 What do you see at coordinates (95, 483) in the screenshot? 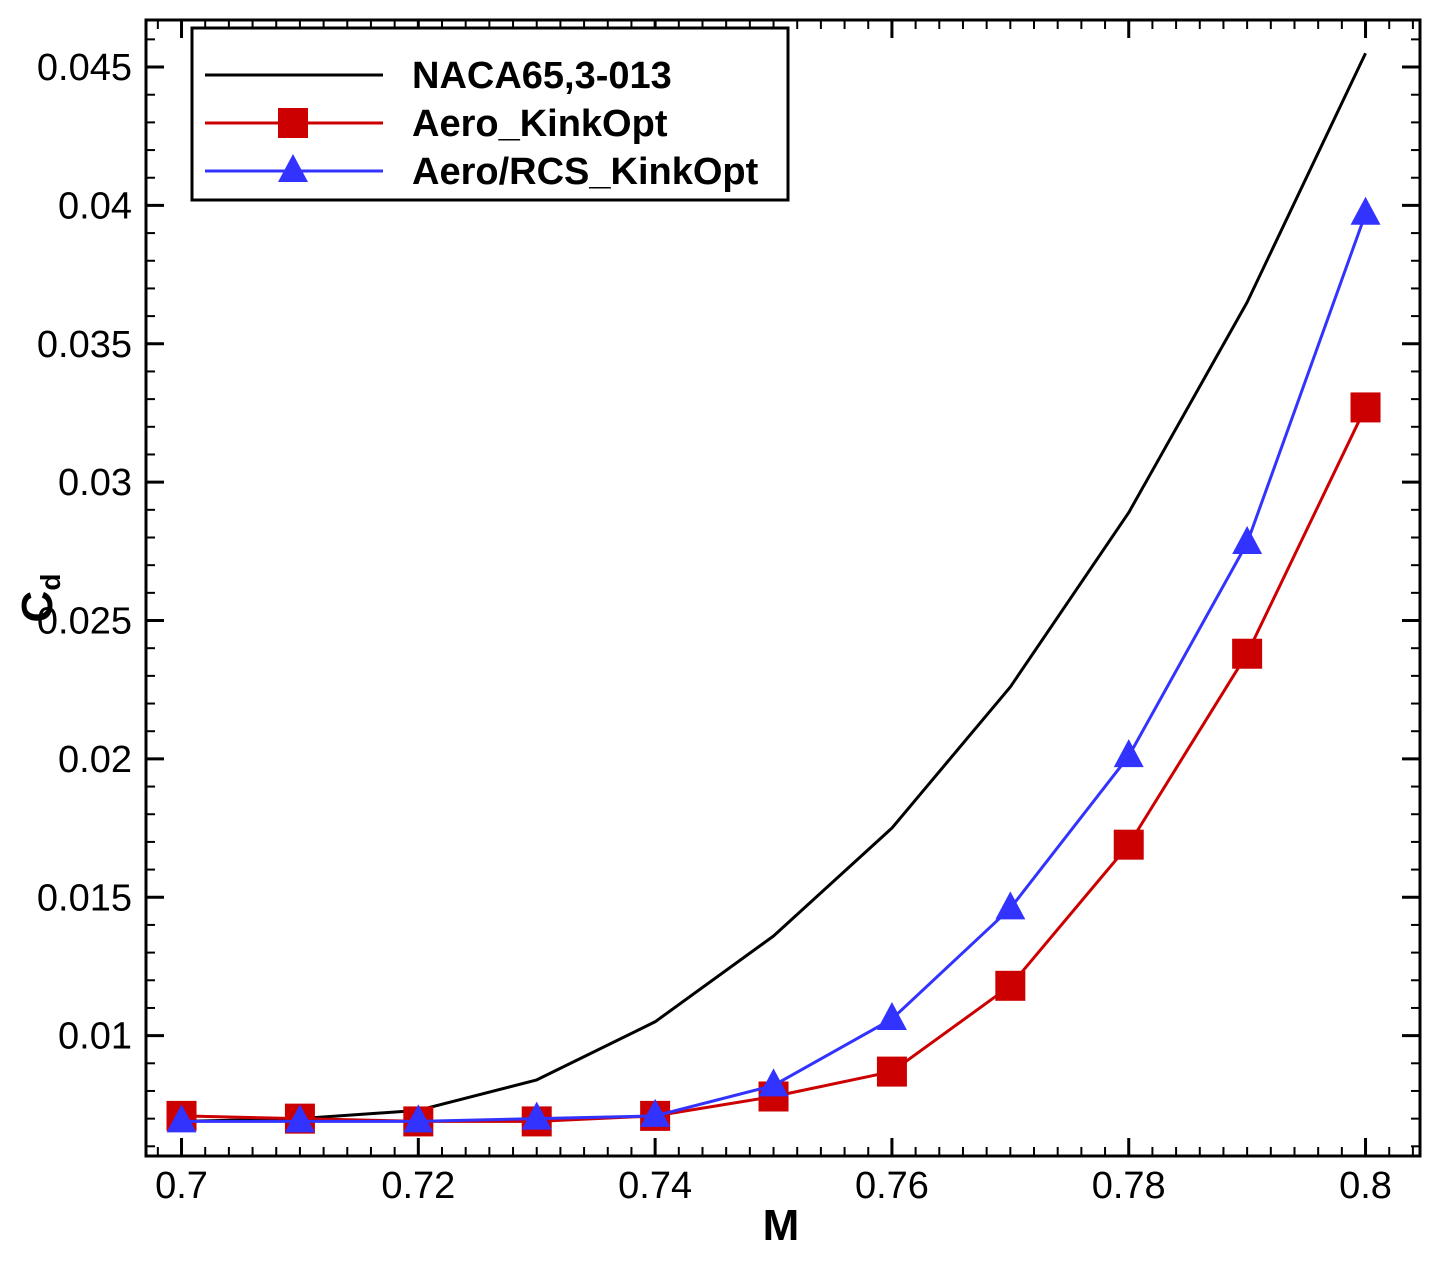
I see `y-tick-label: 0.03` at bounding box center [95, 483].